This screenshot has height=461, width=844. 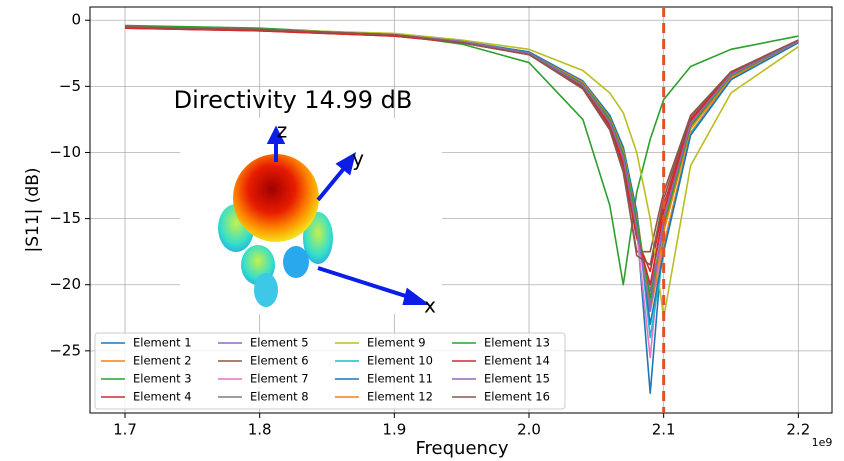 I want to click on x-axis-label: Frequency, so click(x=462, y=448).